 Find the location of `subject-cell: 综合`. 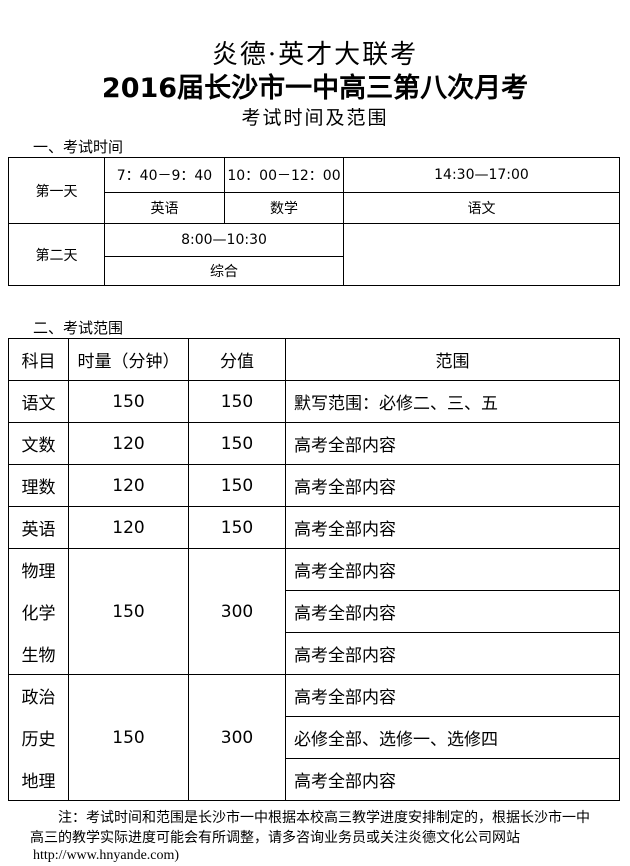

subject-cell: 综合 is located at coordinates (224, 271).